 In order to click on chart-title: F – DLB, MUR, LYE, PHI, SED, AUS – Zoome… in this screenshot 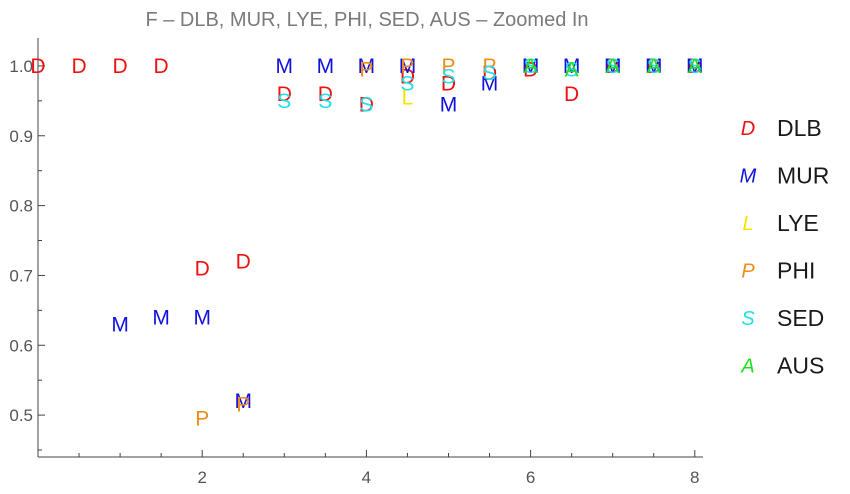, I will do `click(366, 20)`.